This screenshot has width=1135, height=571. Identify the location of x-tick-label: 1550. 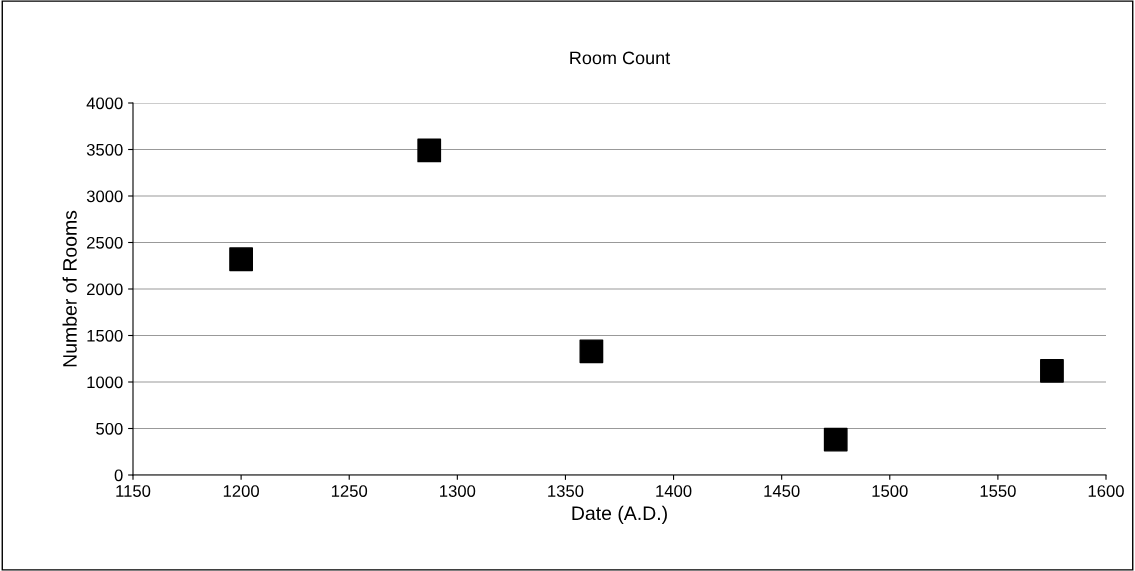
(998, 491).